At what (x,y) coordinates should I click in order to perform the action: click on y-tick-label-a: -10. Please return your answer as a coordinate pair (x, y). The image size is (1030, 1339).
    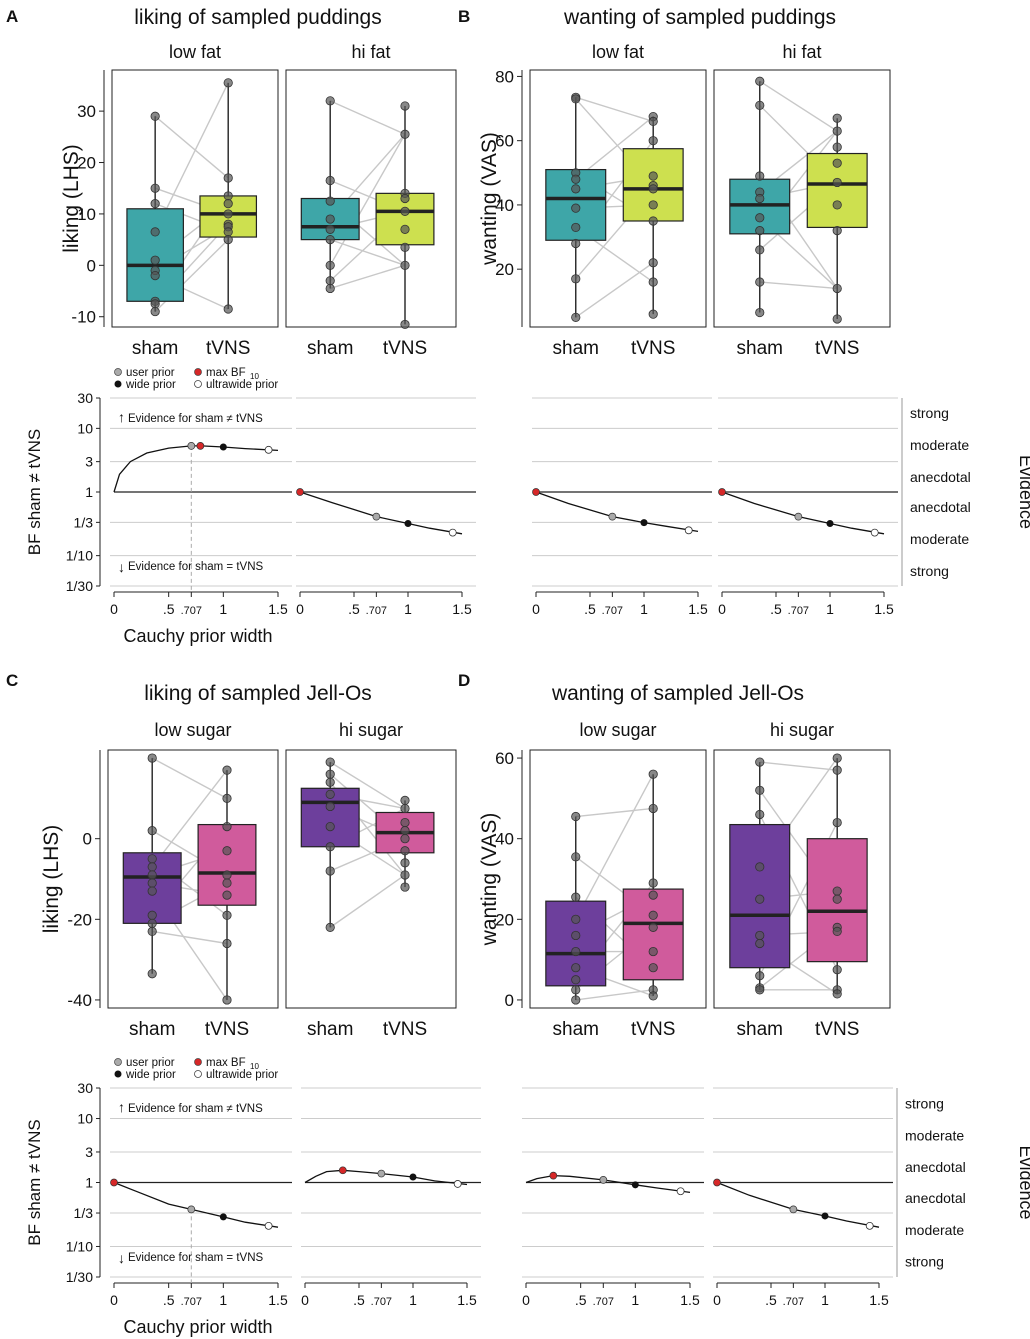
    Looking at the image, I should click on (83, 317).